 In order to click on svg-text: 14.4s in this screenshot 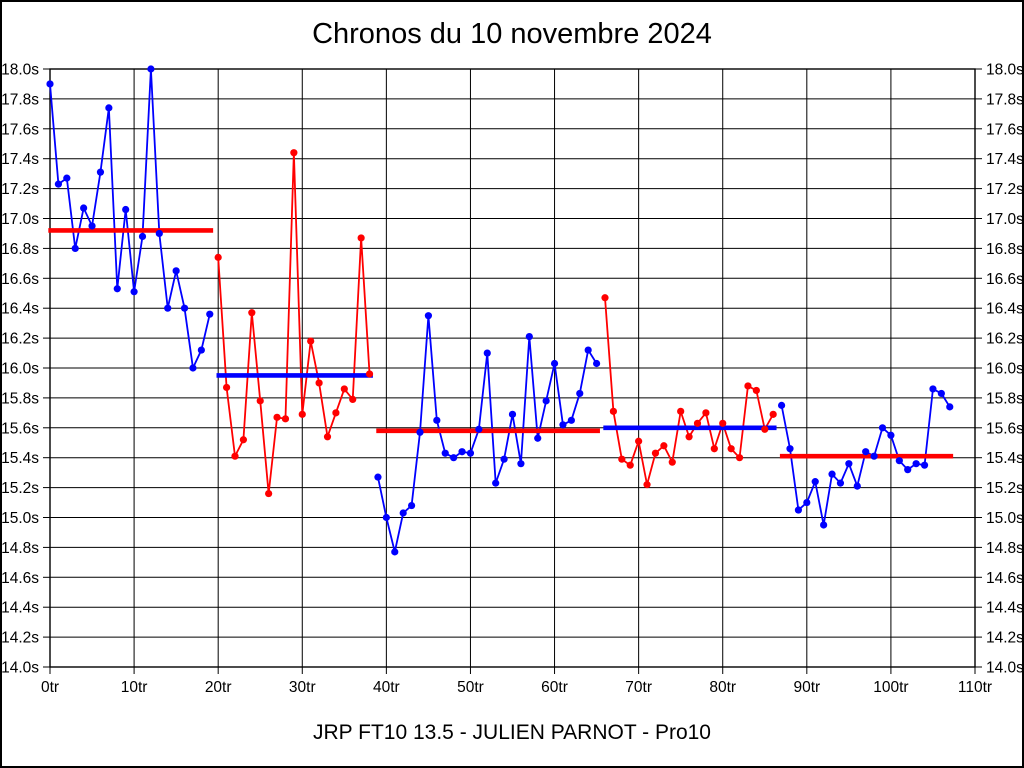, I will do `click(20, 608)`.